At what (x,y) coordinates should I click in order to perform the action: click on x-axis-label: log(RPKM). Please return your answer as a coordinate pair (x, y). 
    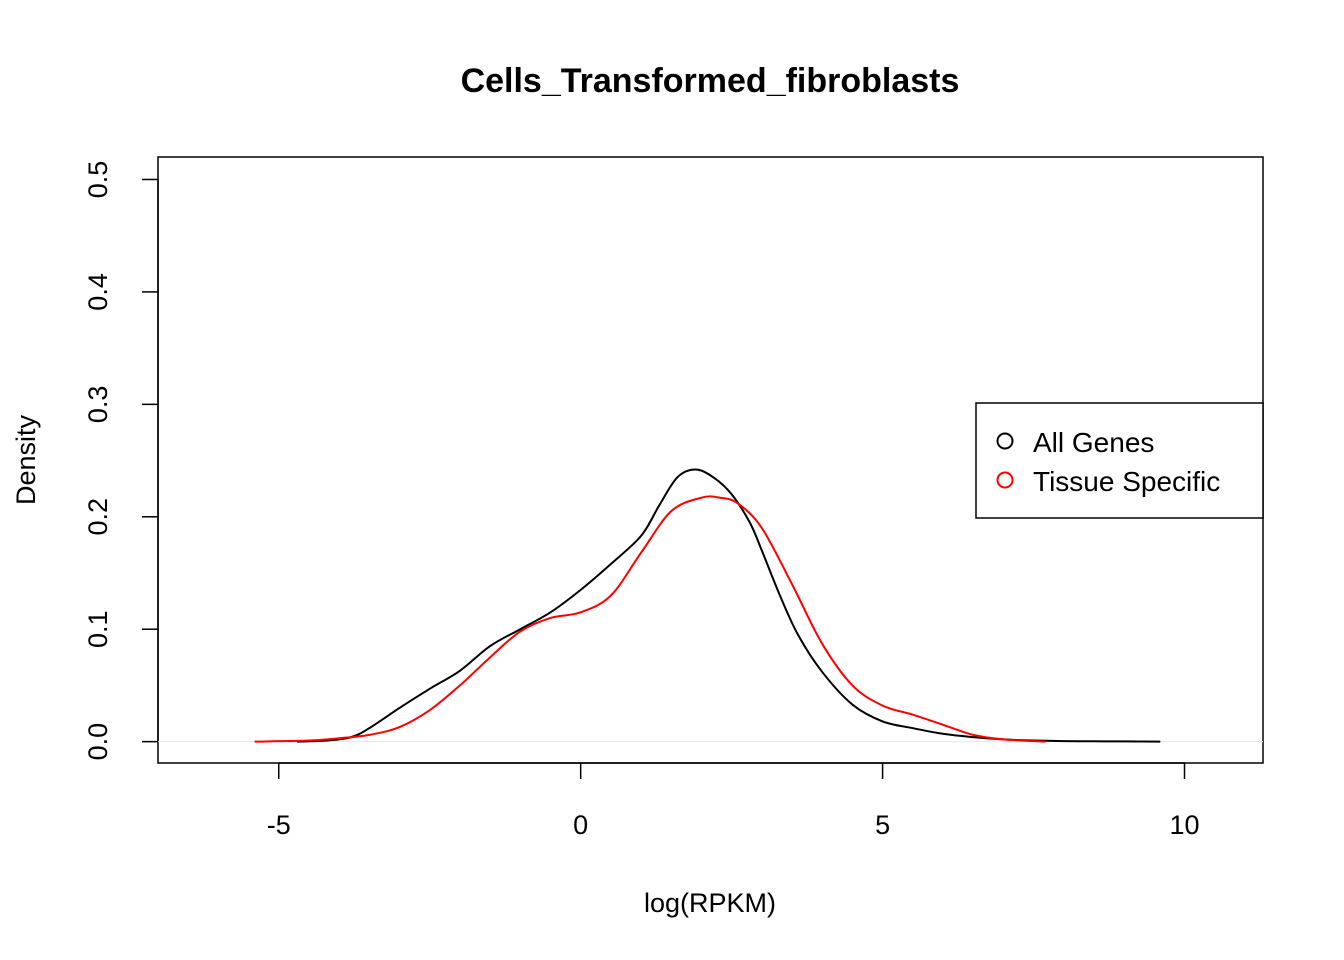
    Looking at the image, I should click on (710, 903).